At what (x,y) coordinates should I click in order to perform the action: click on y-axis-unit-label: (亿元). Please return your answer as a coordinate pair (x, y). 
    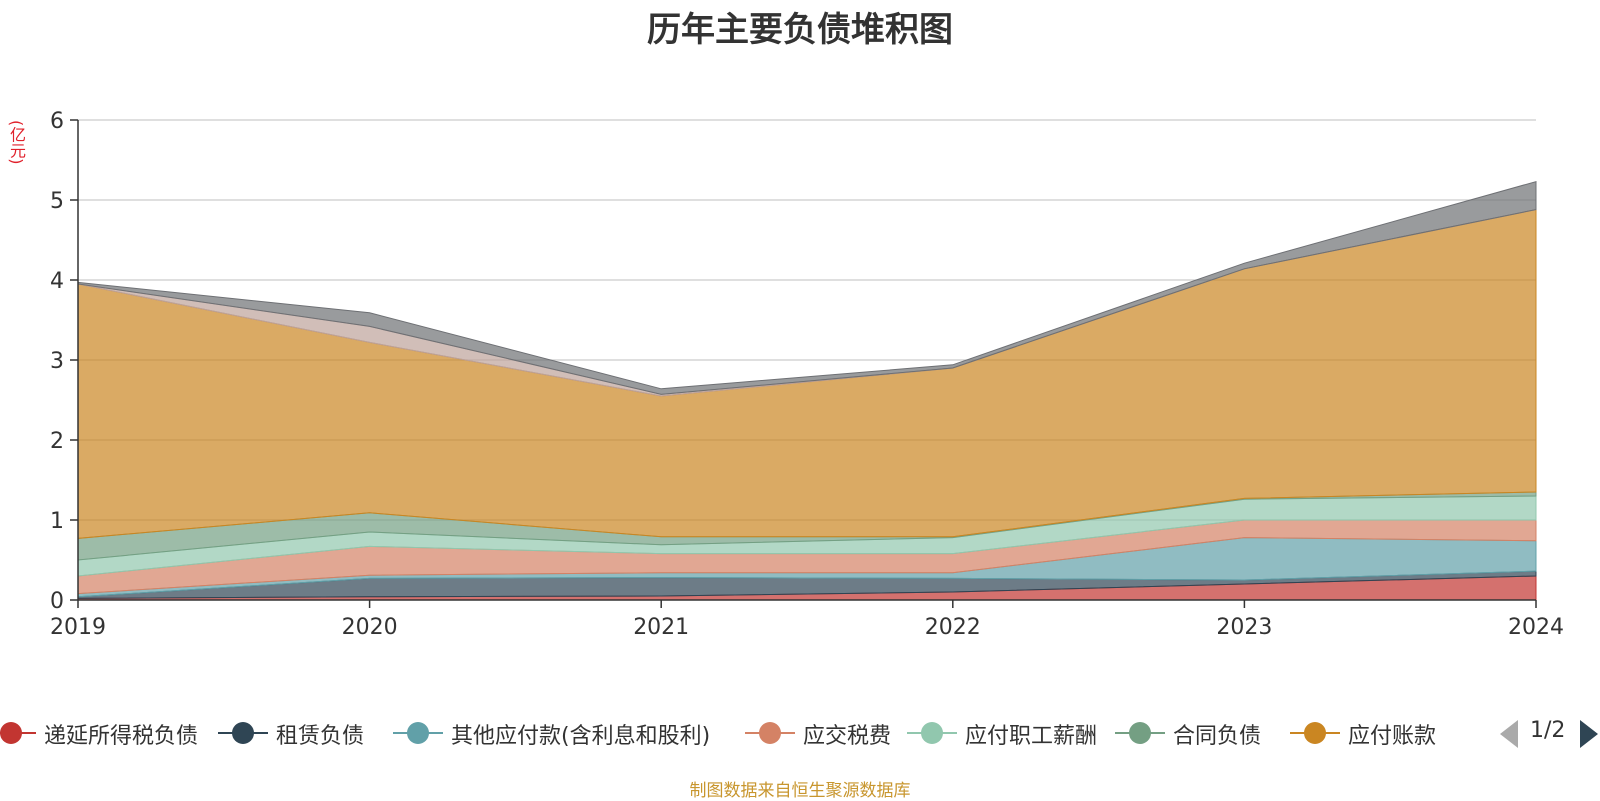
    Looking at the image, I should click on (16, 142).